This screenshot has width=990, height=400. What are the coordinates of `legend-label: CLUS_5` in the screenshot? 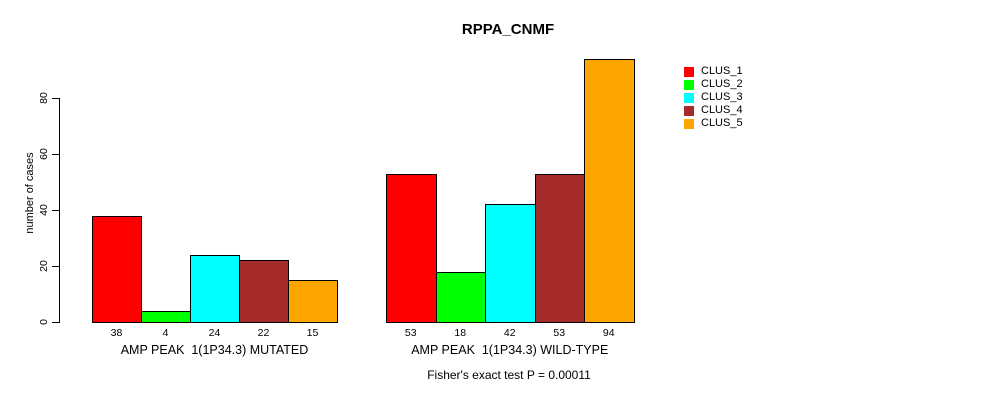 It's located at (722, 123).